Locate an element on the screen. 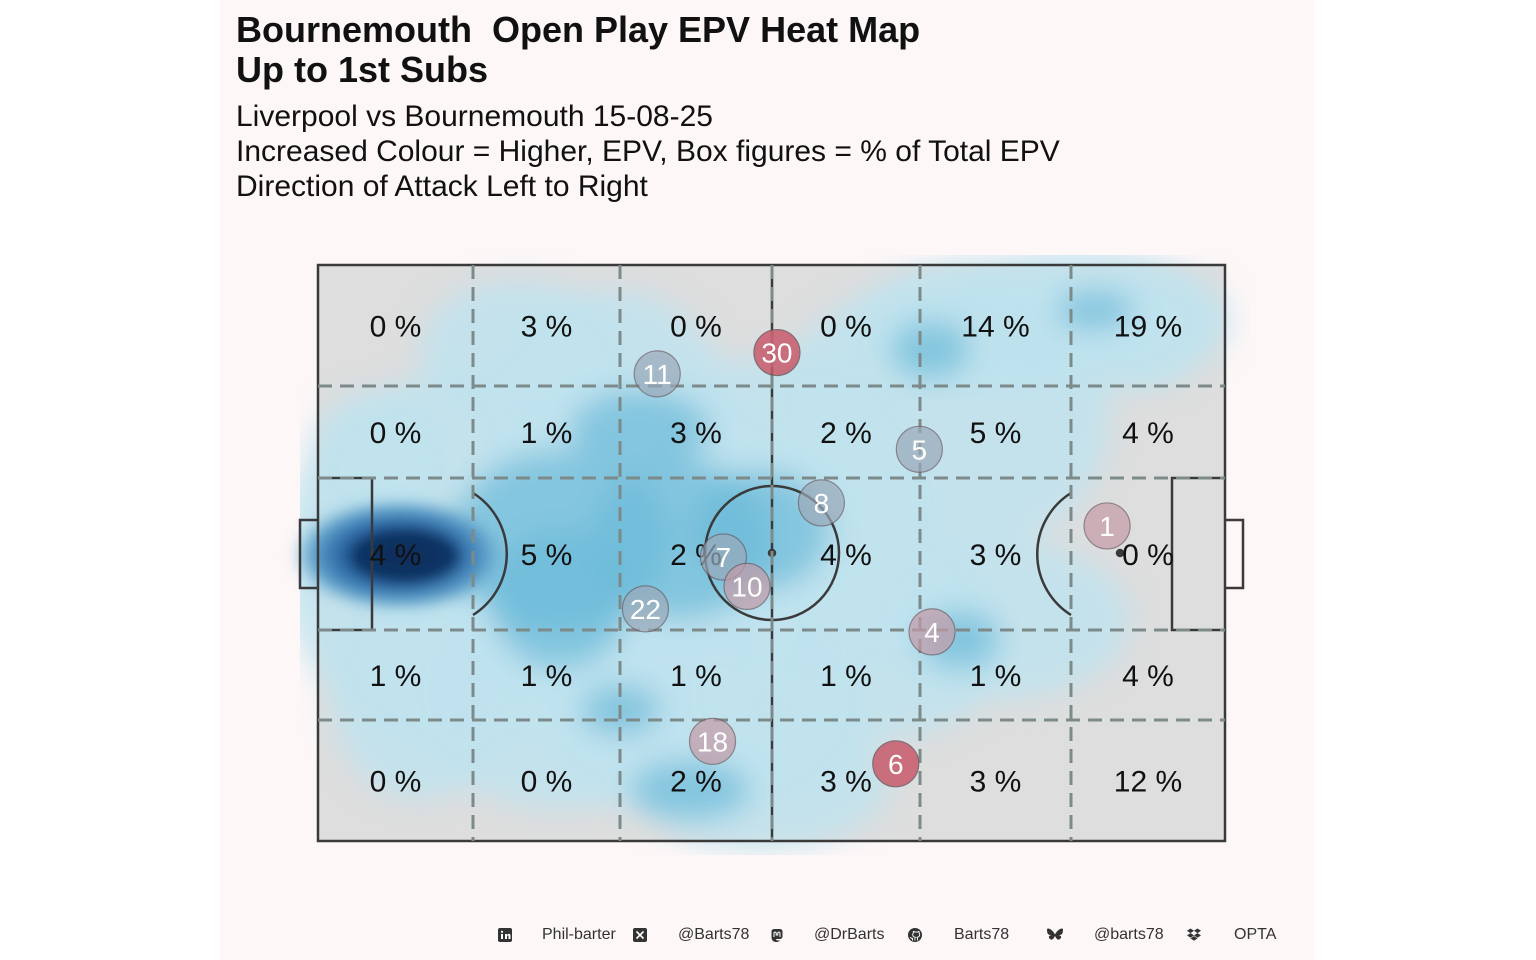  player-marker: 1 is located at coordinates (1107, 526).